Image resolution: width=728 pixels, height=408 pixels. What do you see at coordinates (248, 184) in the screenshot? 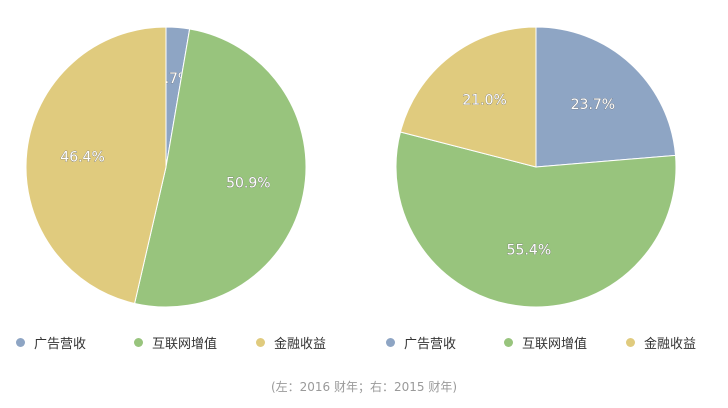
I see `slice-label-internet-value-added: 50.9%` at bounding box center [248, 184].